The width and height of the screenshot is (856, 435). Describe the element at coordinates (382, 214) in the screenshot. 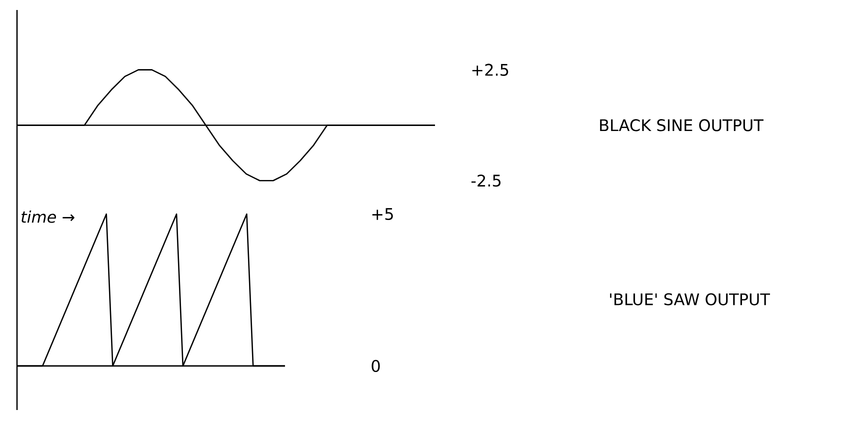

I see `y-tick-label: +5` at that location.